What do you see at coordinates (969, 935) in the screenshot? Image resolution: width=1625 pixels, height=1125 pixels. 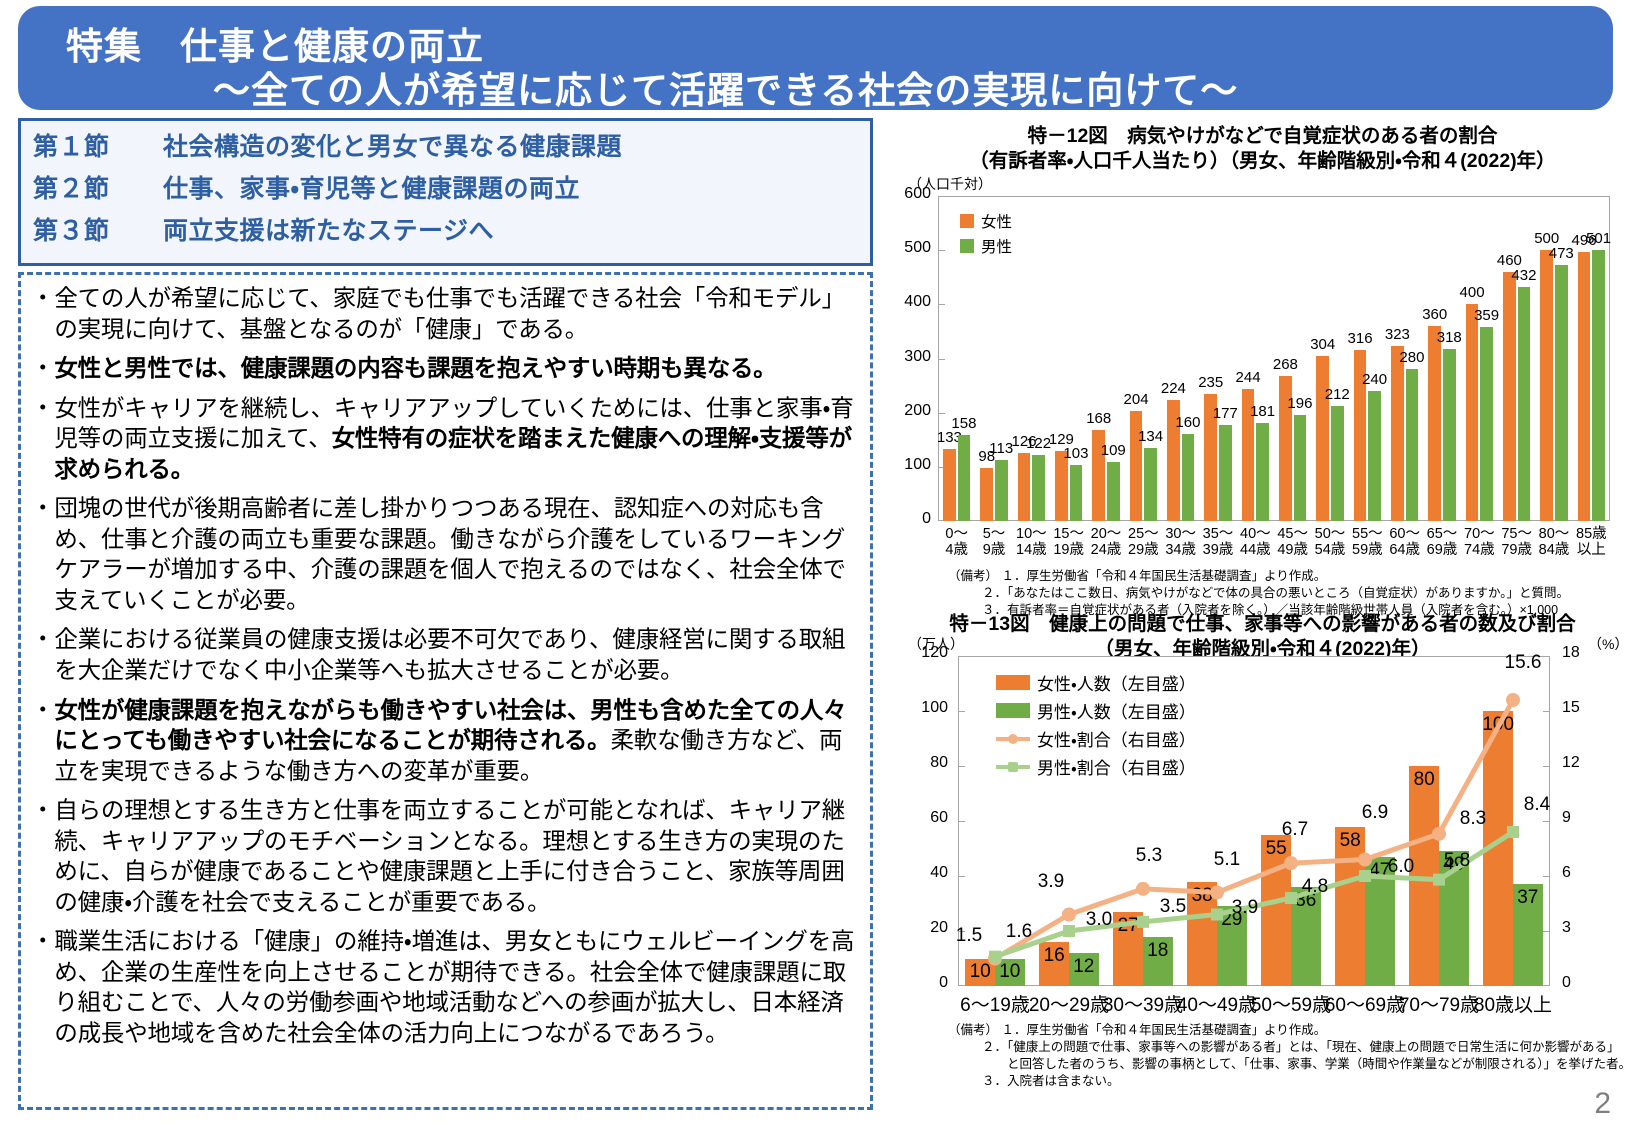 I see `chart-13-ratio-label-female: 1.5` at bounding box center [969, 935].